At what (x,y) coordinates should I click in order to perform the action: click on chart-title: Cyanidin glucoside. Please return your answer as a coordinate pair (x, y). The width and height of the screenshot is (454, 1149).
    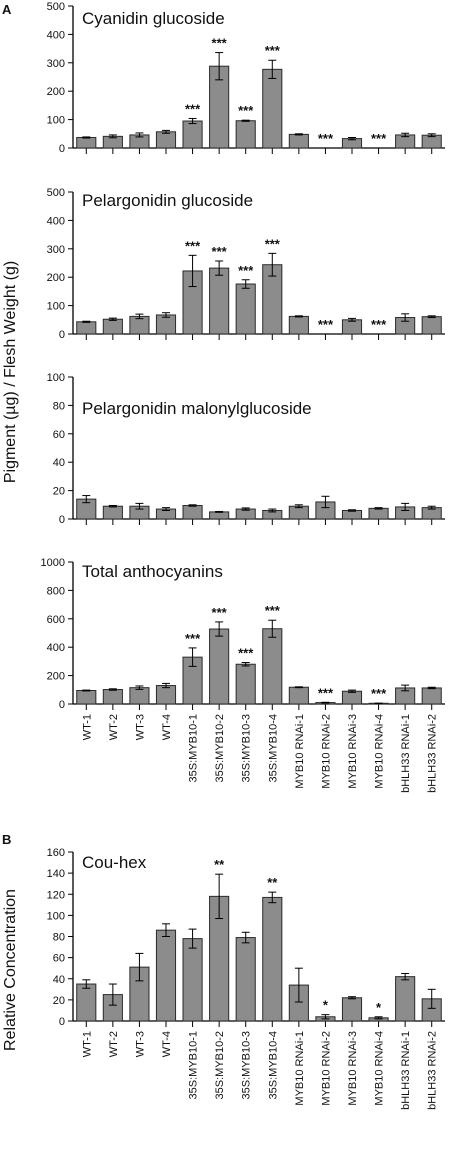
    Looking at the image, I should click on (153, 18).